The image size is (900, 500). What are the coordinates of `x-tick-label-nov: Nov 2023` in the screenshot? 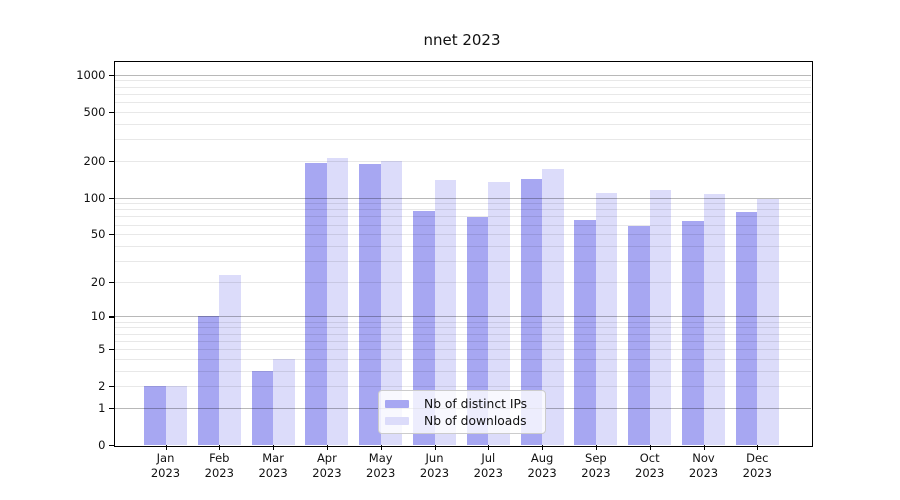 It's located at (704, 466).